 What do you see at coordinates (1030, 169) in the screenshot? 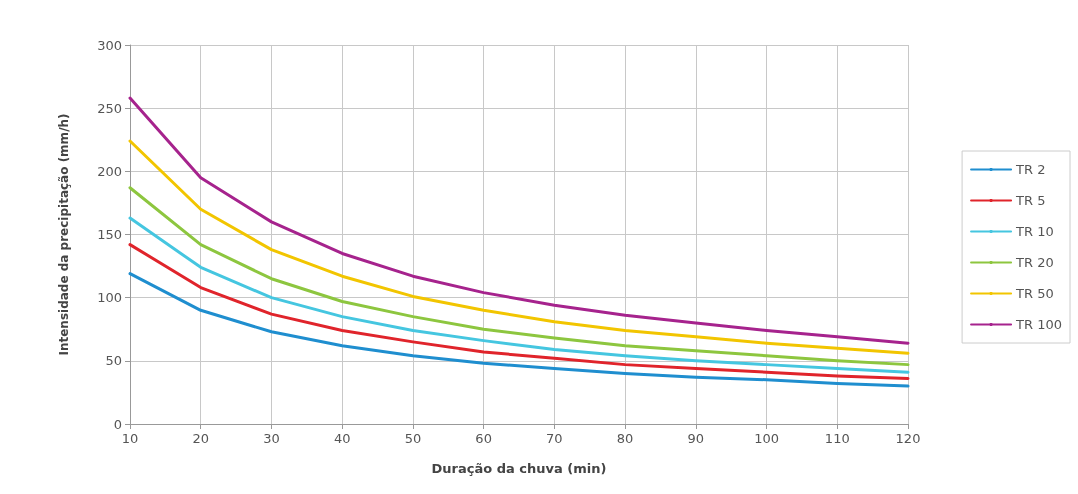
I see `legend-label: TR 2` at bounding box center [1030, 169].